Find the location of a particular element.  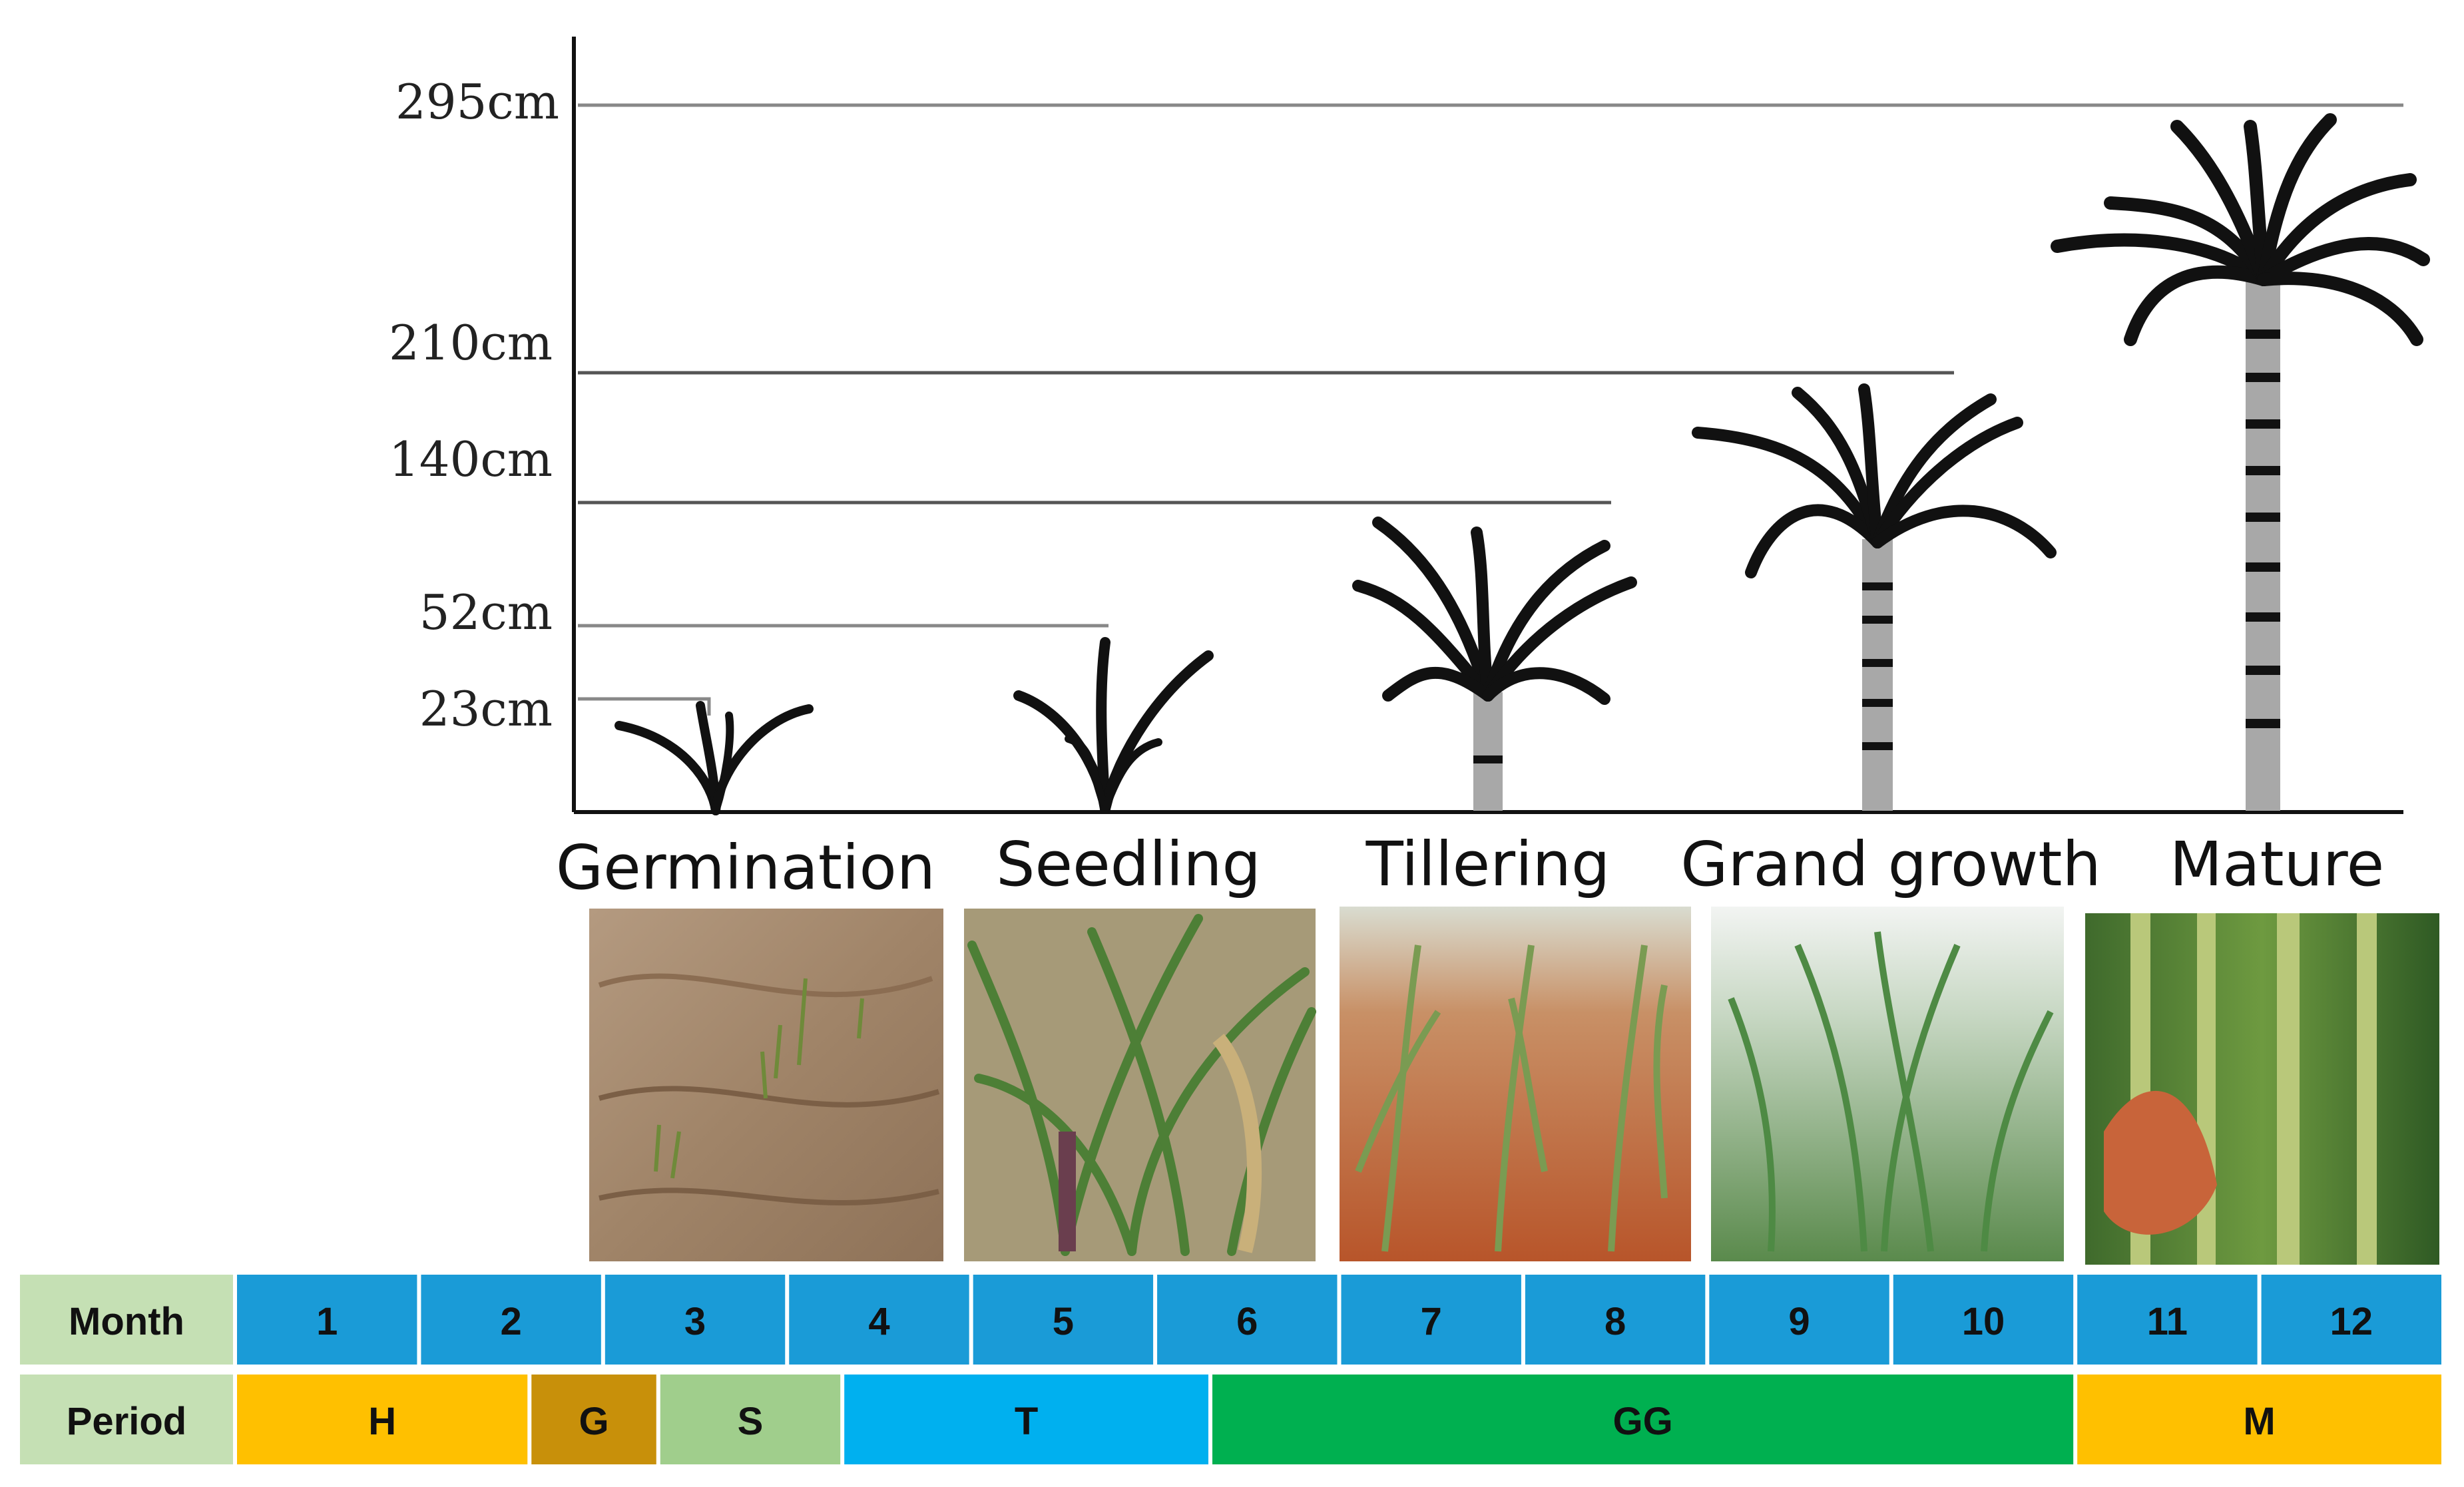

month-cell-label: 6 is located at coordinates (1247, 1321).